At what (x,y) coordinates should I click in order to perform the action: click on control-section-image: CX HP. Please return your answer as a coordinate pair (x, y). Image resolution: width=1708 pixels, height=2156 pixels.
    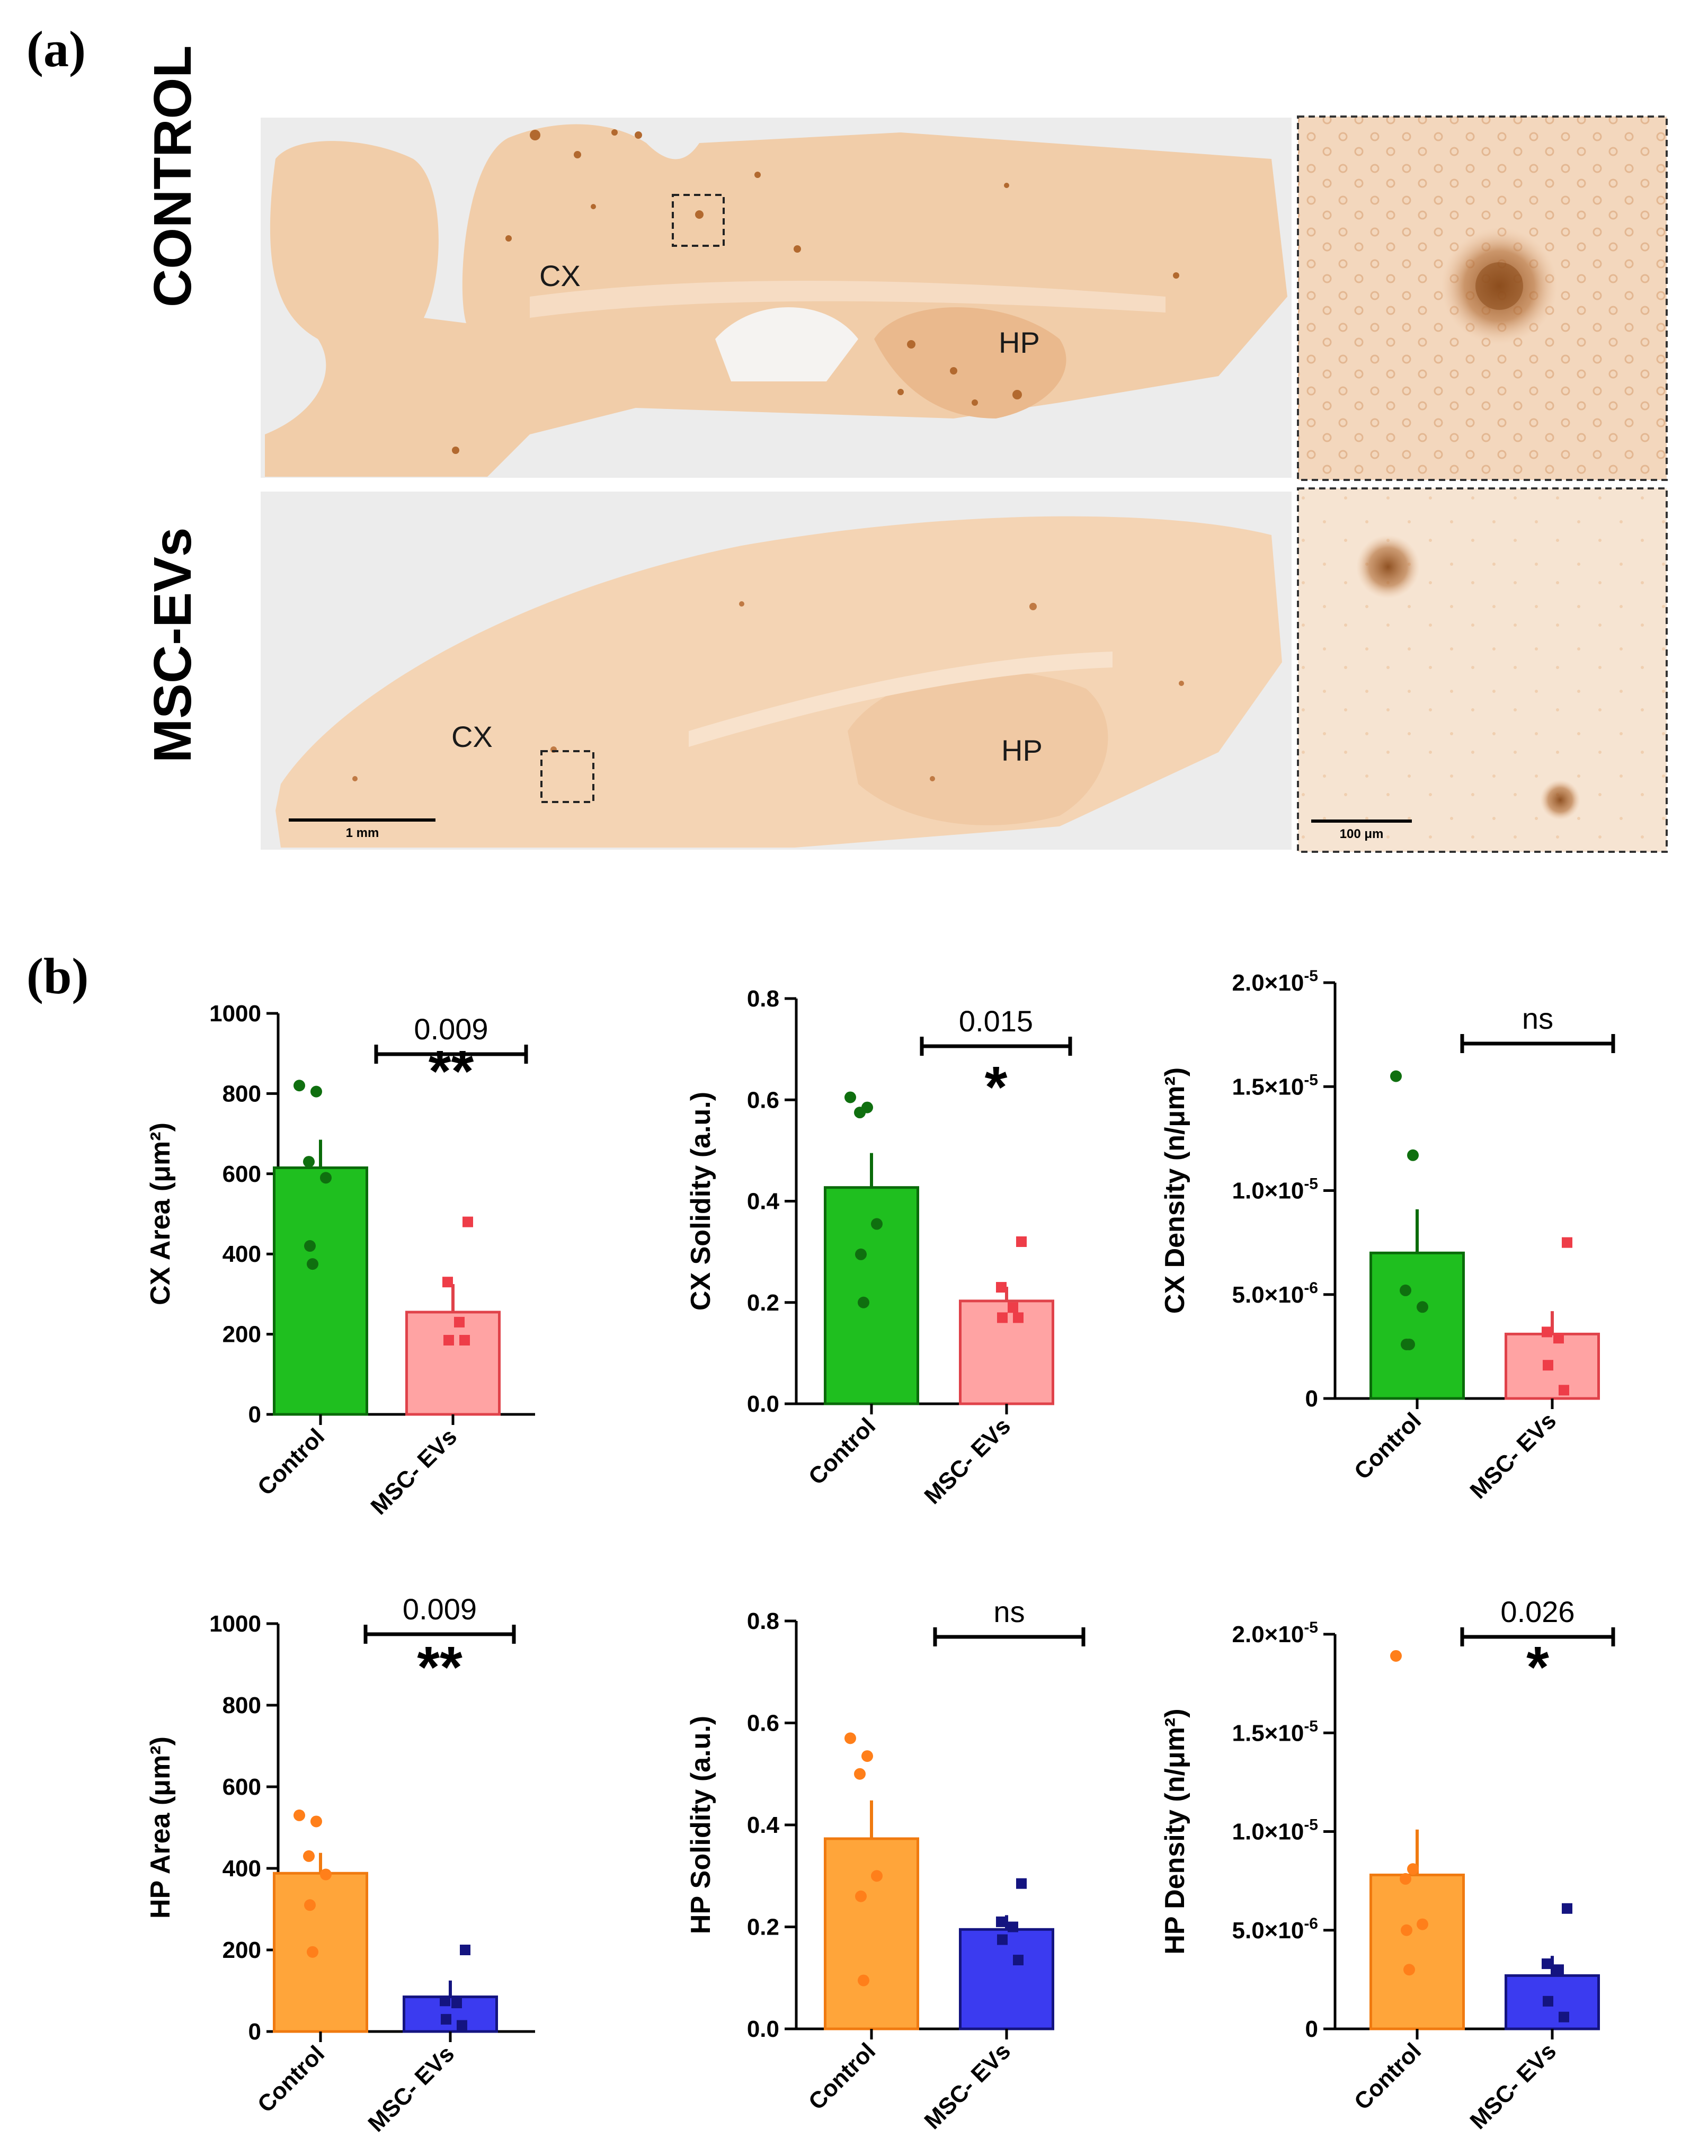
    Looking at the image, I should click on (776, 298).